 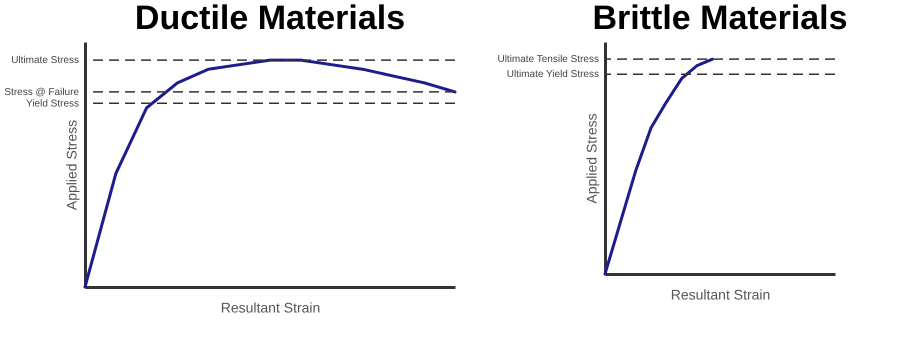 I want to click on ref-line-label: Yield Stress, so click(x=52, y=104).